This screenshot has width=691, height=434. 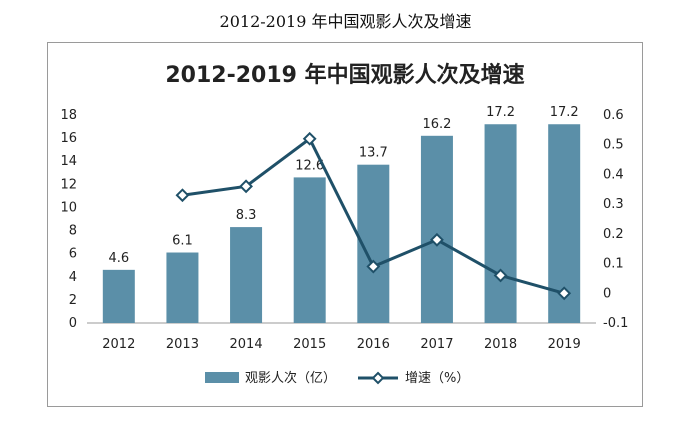 I want to click on legend: 观影人次（亿） 增速（%）, so click(x=337, y=378).